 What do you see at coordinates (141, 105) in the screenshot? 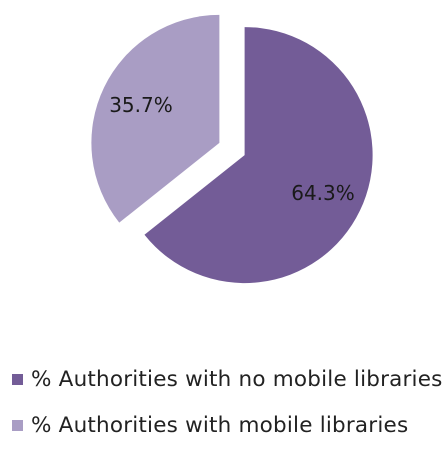
I see `data-label-mobile-libraries: 35.7%` at bounding box center [141, 105].